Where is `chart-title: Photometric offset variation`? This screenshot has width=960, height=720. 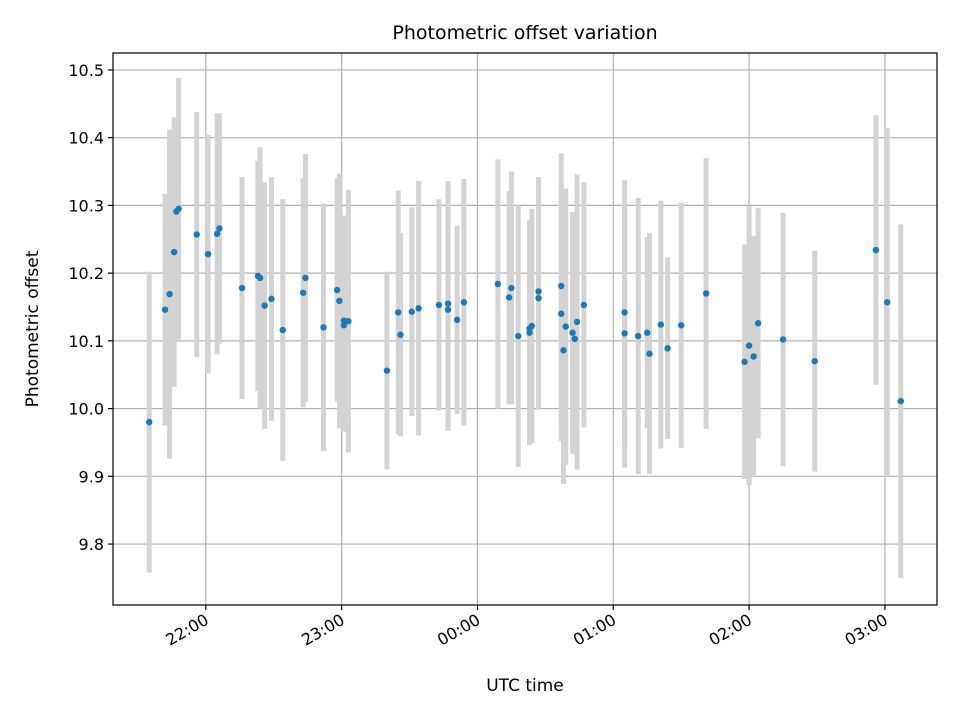
chart-title: Photometric offset variation is located at coordinates (524, 33).